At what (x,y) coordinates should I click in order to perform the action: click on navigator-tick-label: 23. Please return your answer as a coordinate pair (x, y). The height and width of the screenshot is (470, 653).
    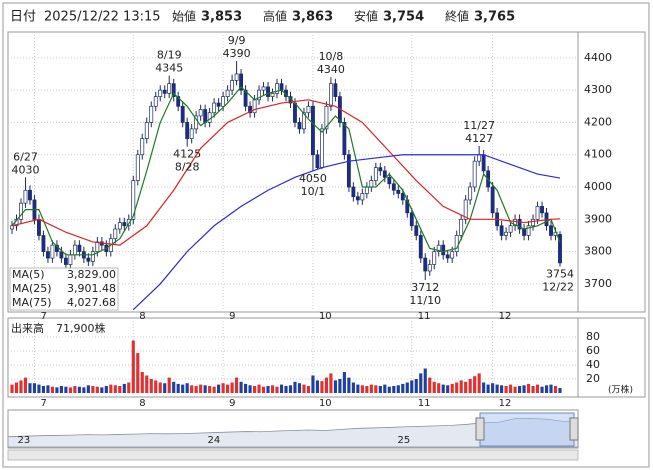
    Looking at the image, I should click on (23, 440).